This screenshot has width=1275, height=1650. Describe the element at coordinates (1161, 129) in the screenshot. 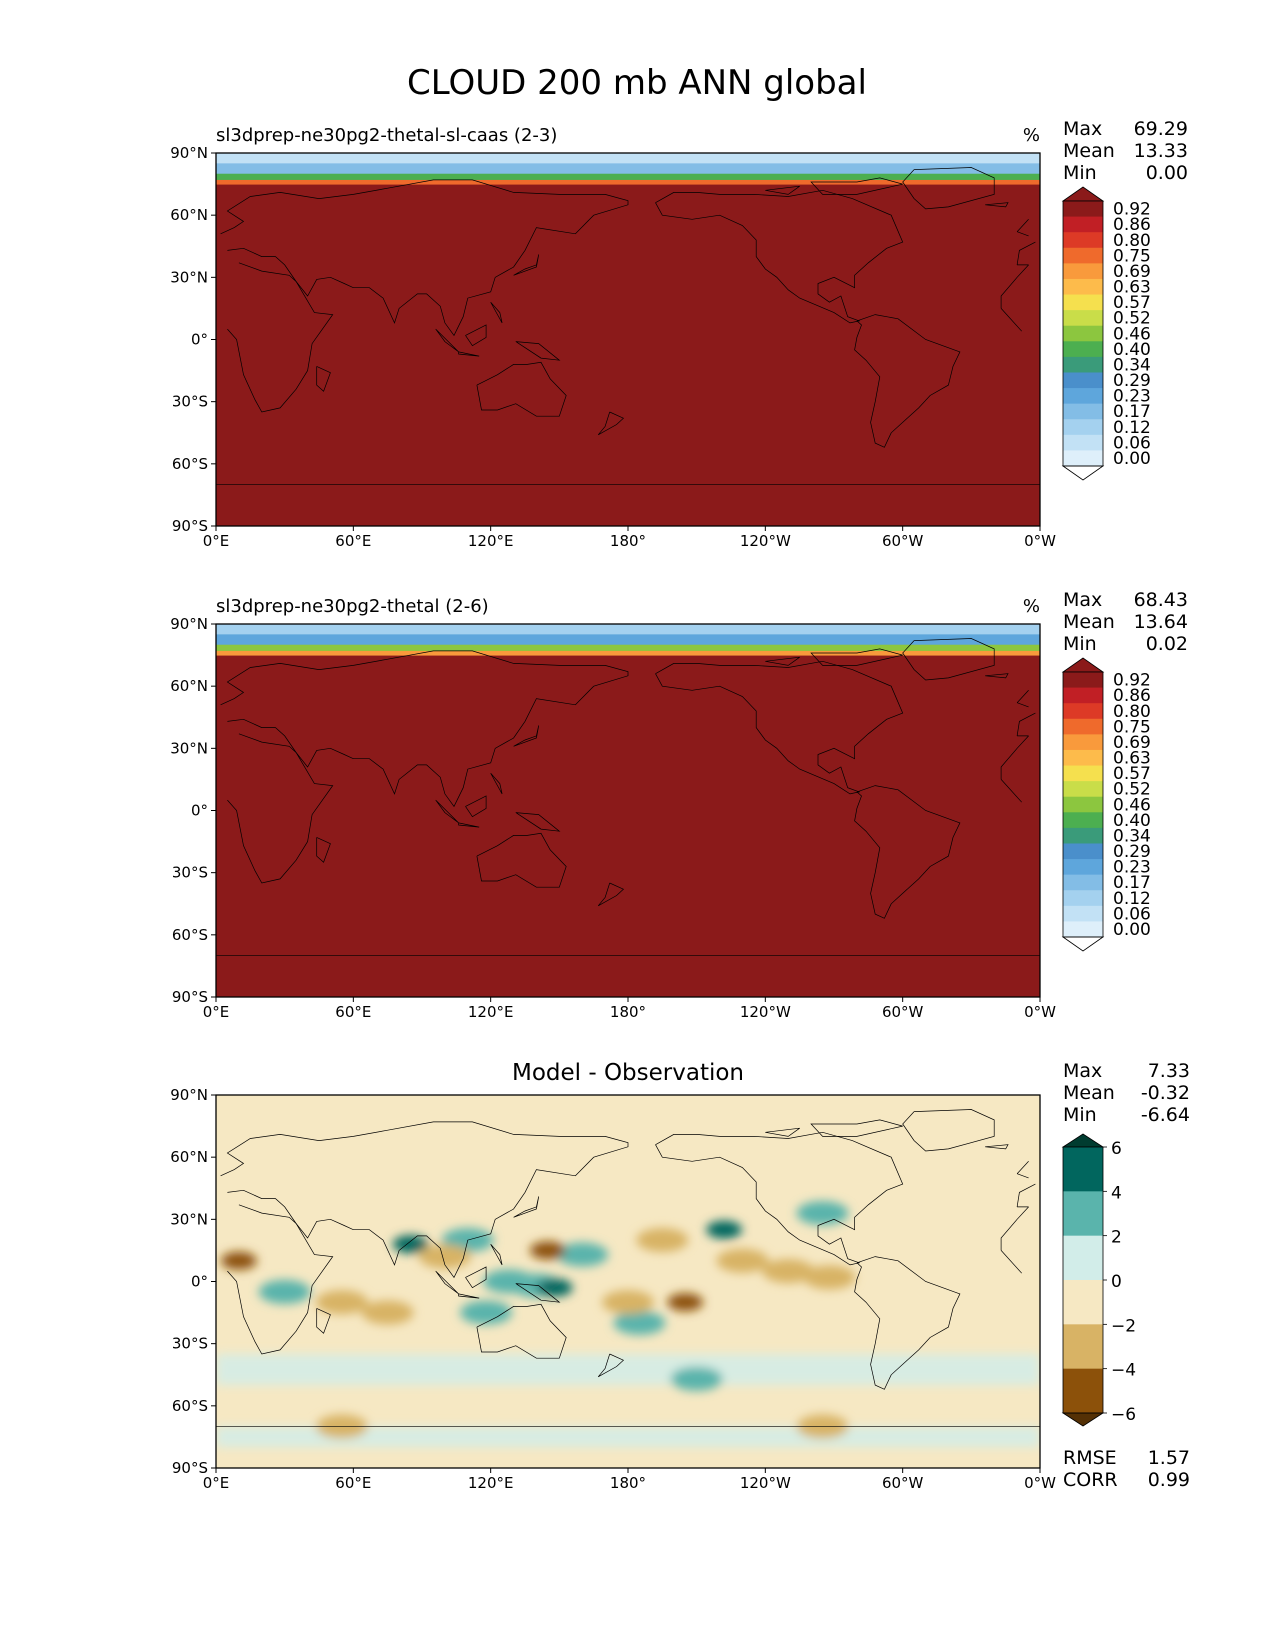

I see `max-value: 69.29` at that location.